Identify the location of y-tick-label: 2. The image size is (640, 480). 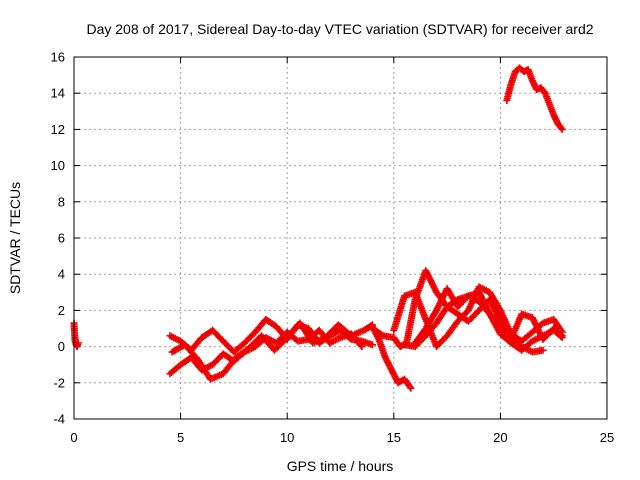
(61, 310).